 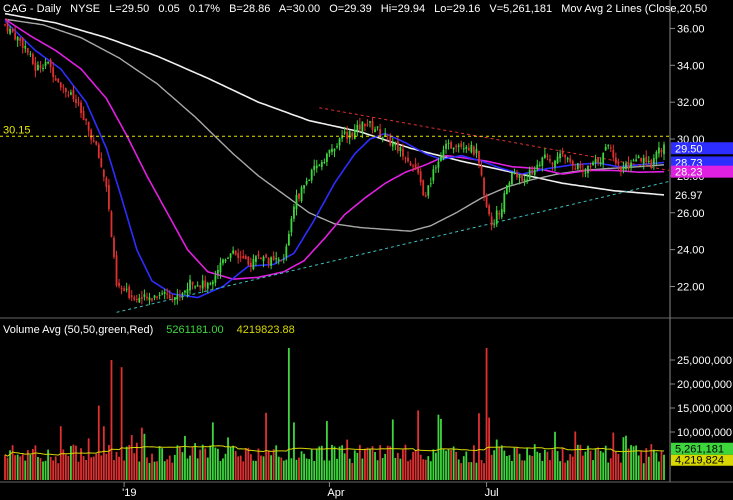 I want to click on price-tag, so click(x=702, y=162).